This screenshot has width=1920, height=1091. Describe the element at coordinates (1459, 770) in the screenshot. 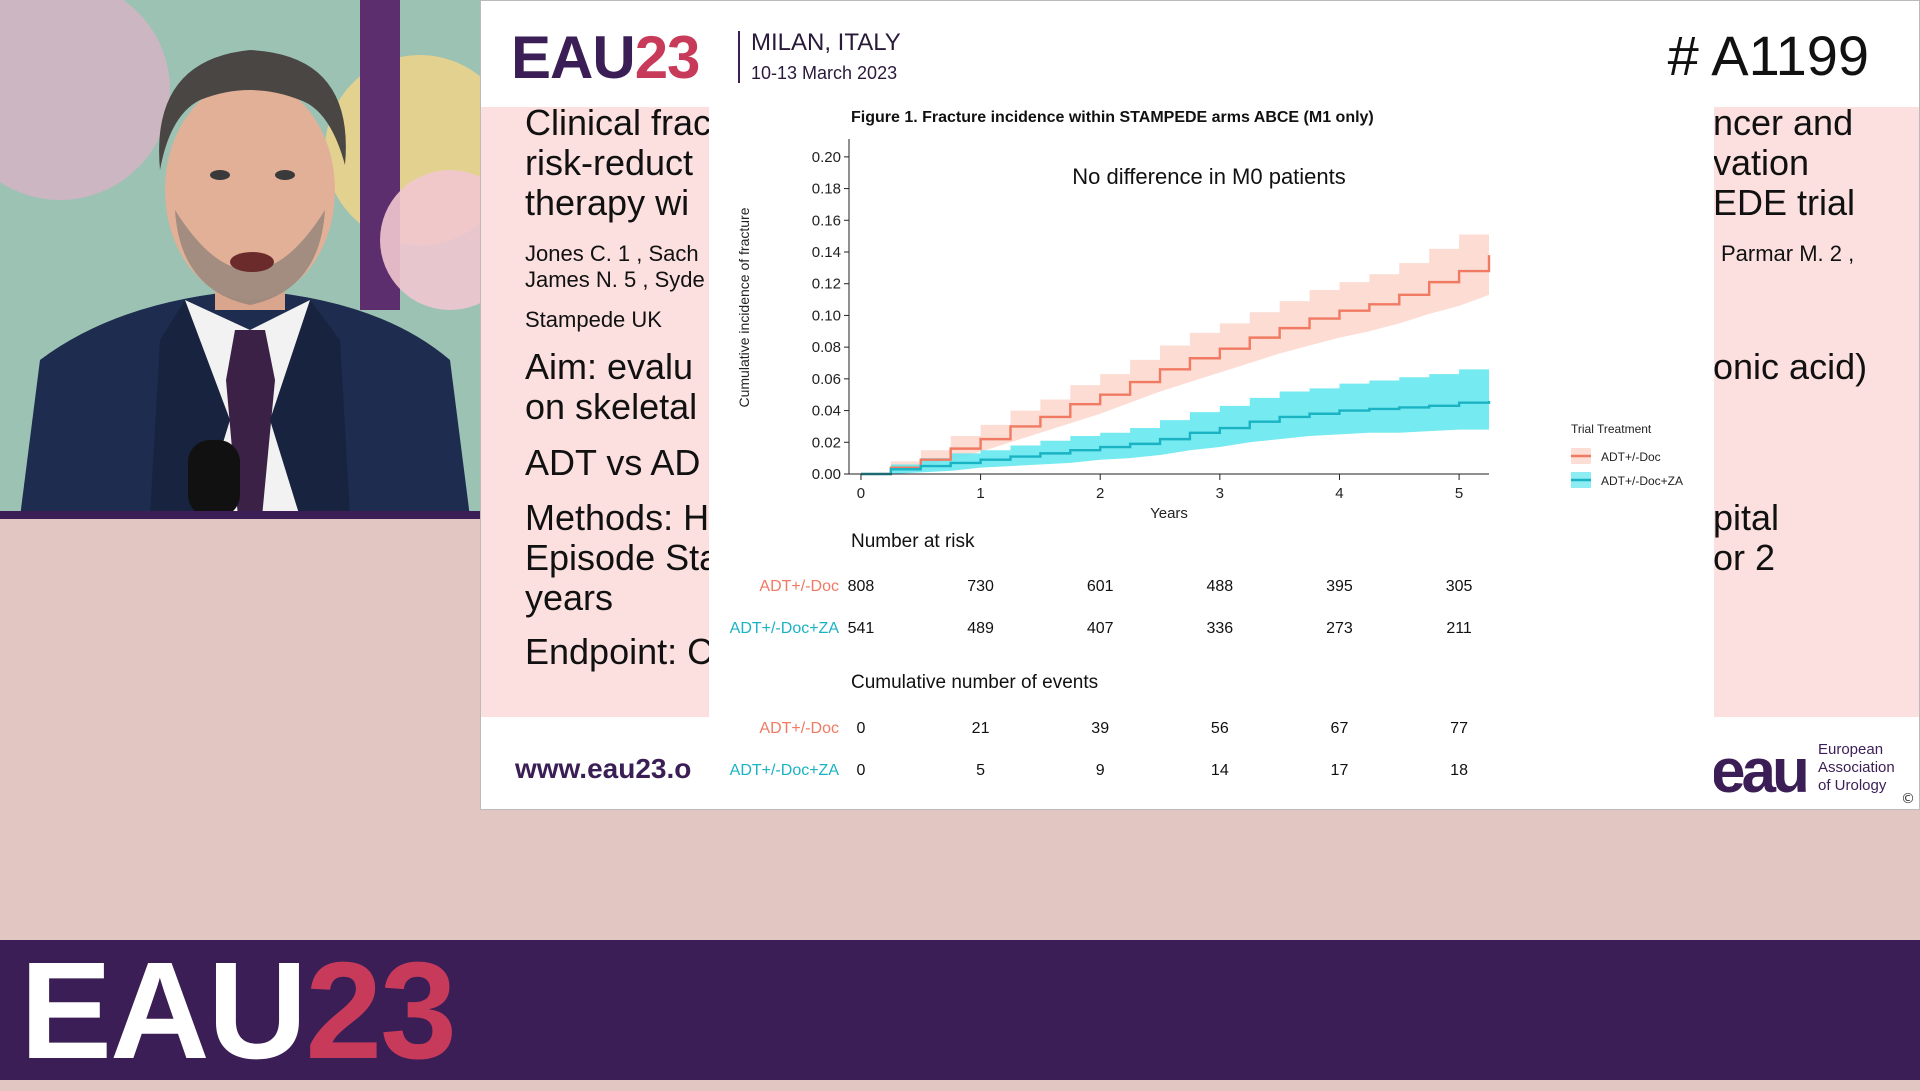

I see `events-table-cell: 18` at that location.